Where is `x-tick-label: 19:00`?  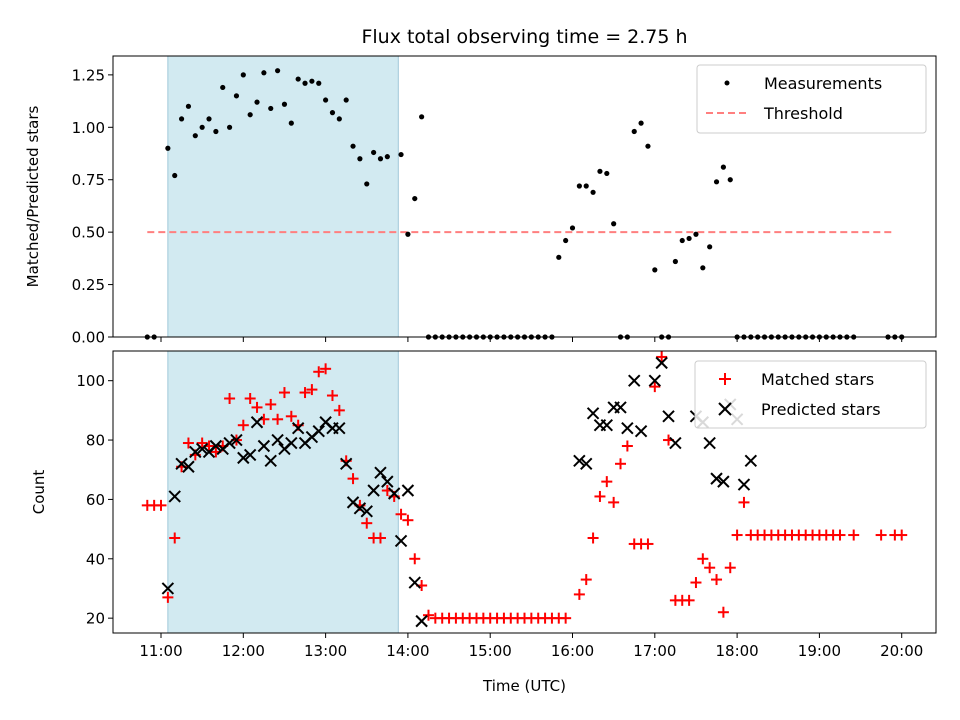 x-tick-label: 19:00 is located at coordinates (819, 651).